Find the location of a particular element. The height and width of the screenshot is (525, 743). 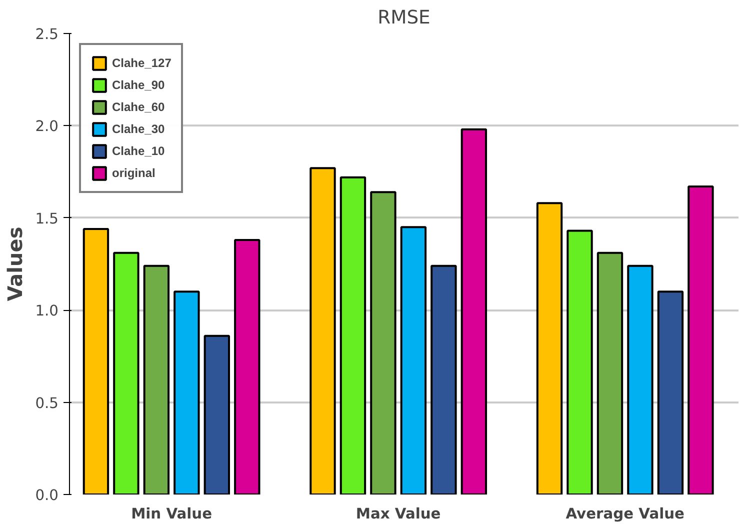

y-axis-title: Values is located at coordinates (15, 264).